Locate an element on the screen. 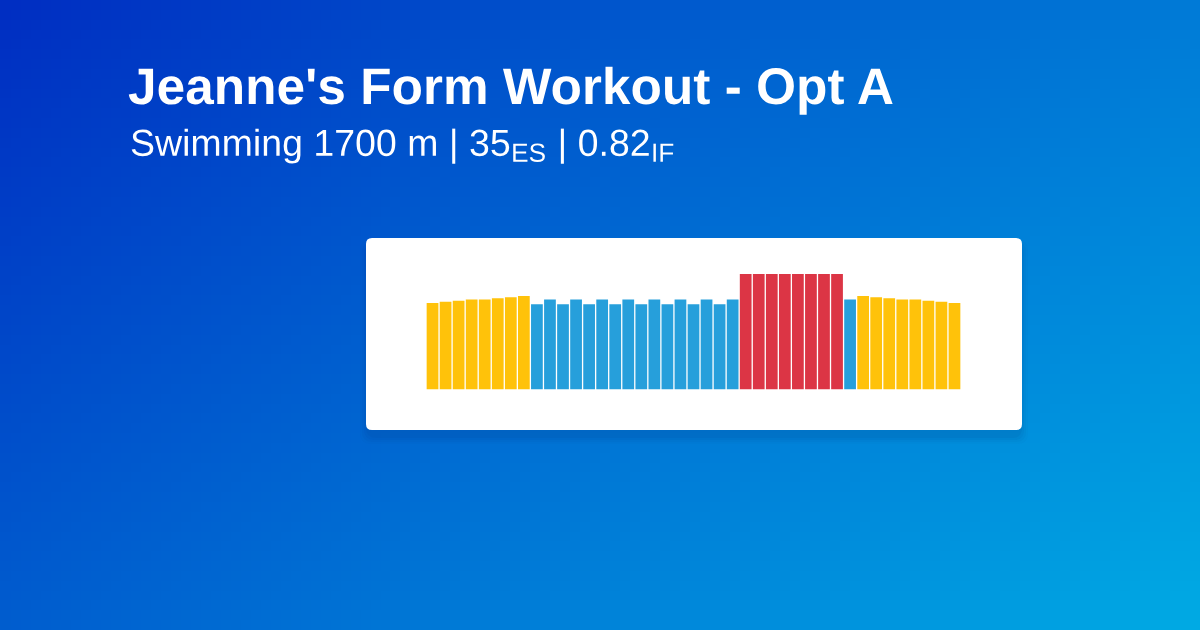 The width and height of the screenshot is (1200, 630). chart-subtitle: Swimming 1700 m | 35$_{ES}$ | 0.82$_{IF}$ is located at coordinates (402, 146).